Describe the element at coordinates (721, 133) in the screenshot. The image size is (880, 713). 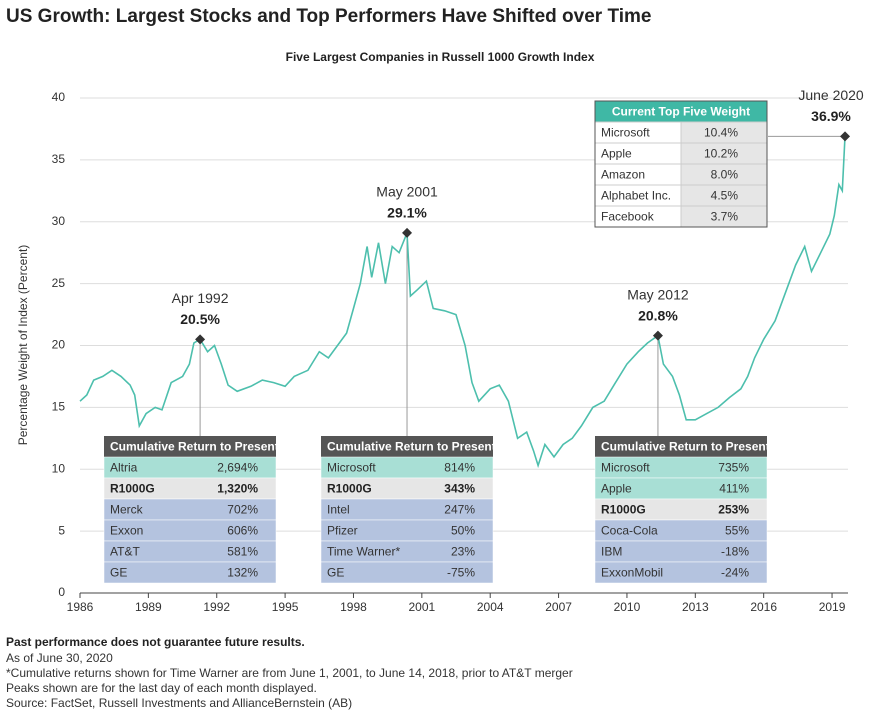
I see `row-value: 10.4%` at that location.